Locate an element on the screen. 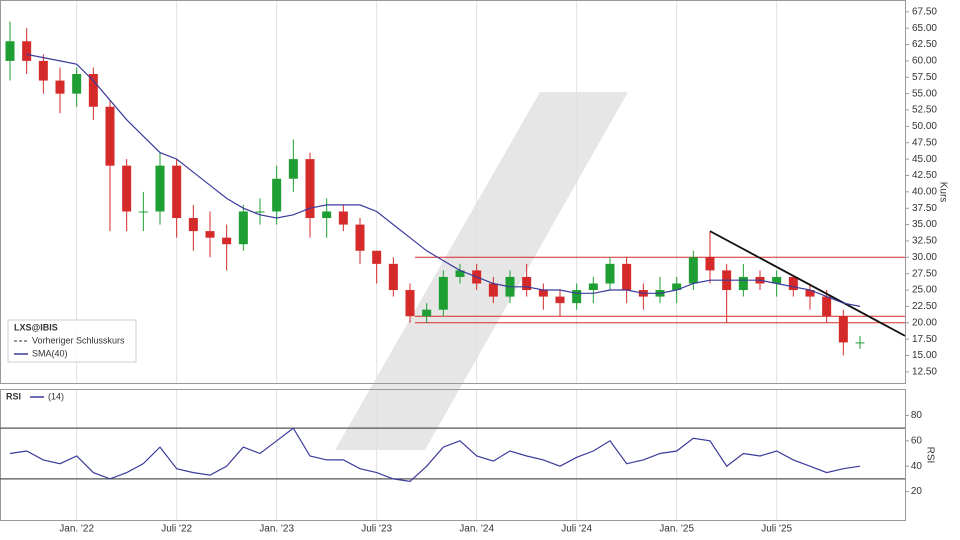  legend-label: Vorheriger Schlusskurs is located at coordinates (78, 340).